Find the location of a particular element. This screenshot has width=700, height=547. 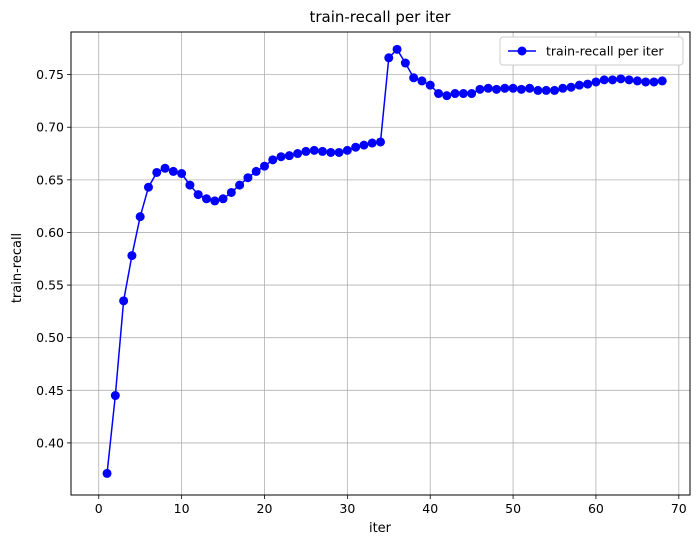

legend-box is located at coordinates (591, 51).